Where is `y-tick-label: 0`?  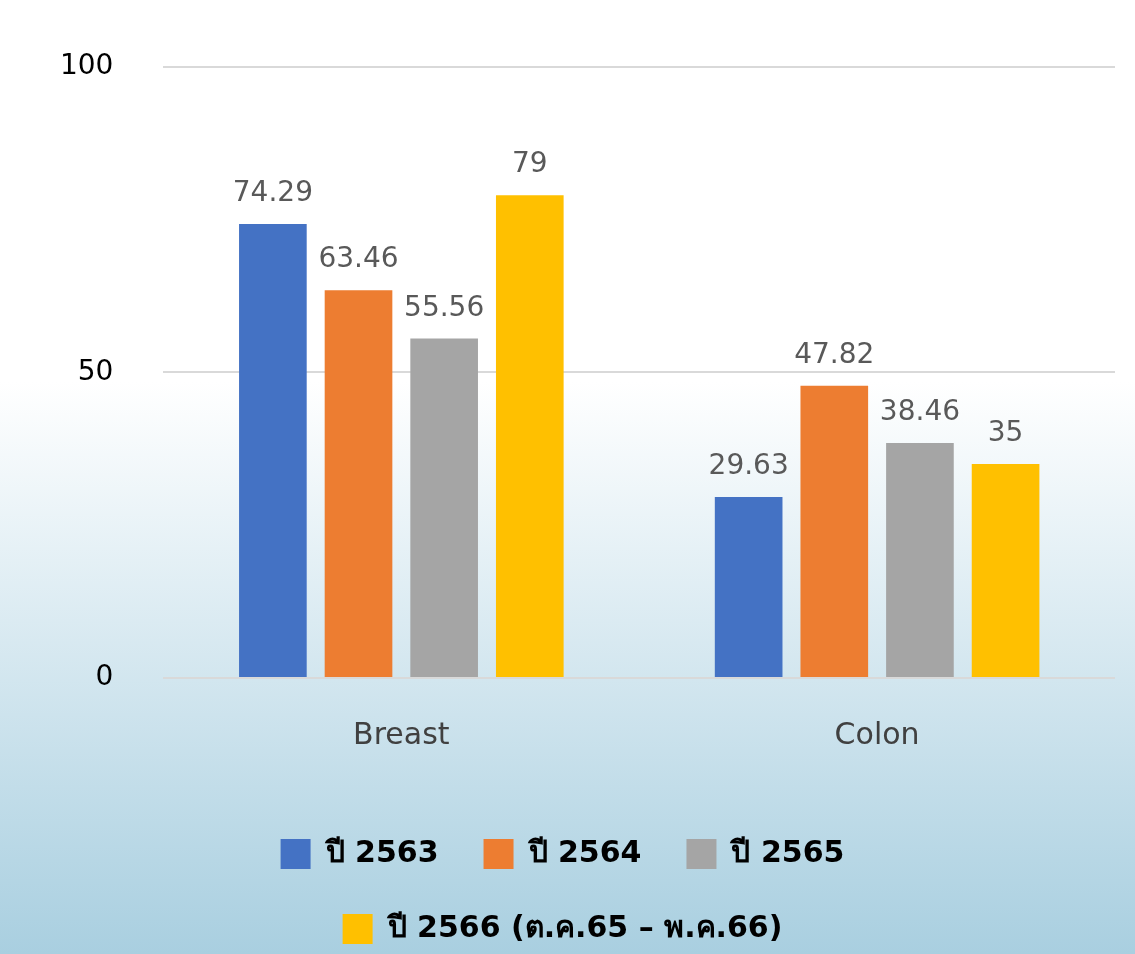
y-tick-label: 0 is located at coordinates (104, 676).